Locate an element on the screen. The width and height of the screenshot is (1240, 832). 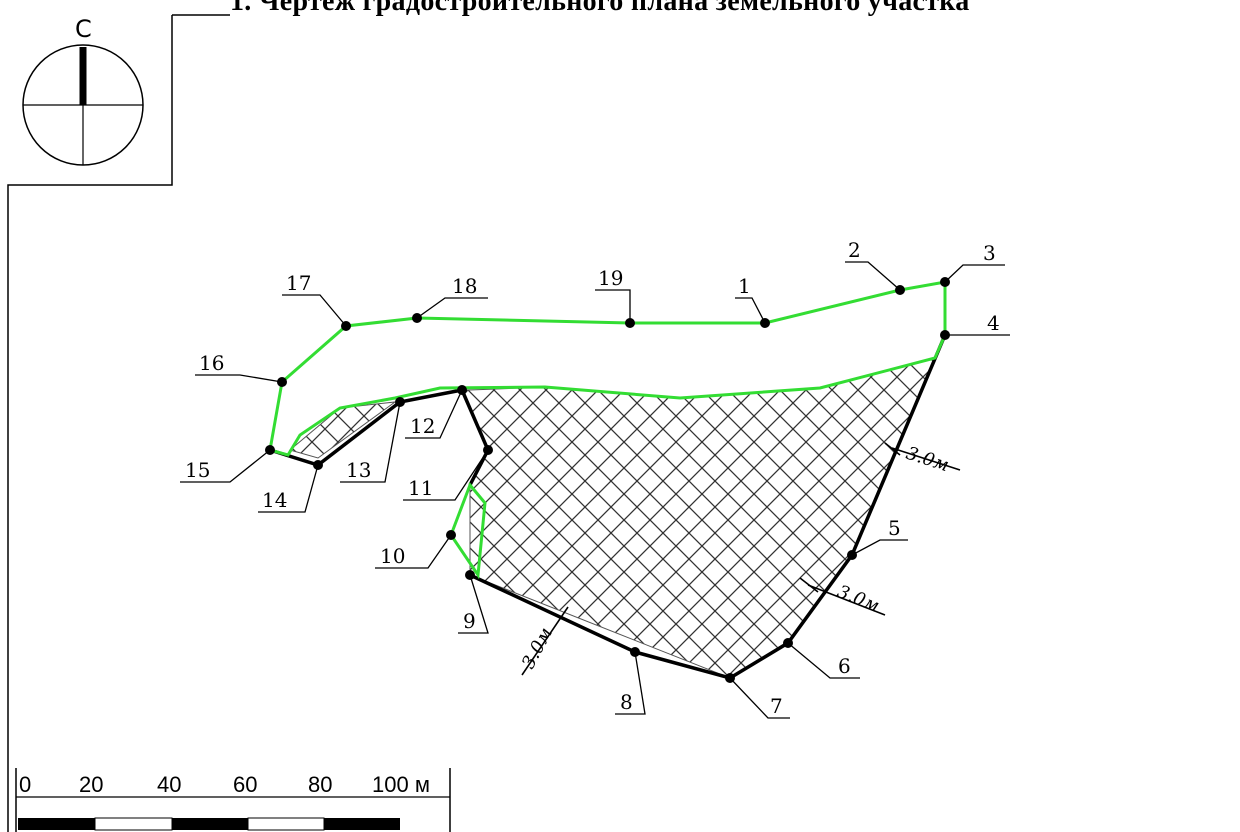
buildable-area-hatch is located at coordinates (698, 518).